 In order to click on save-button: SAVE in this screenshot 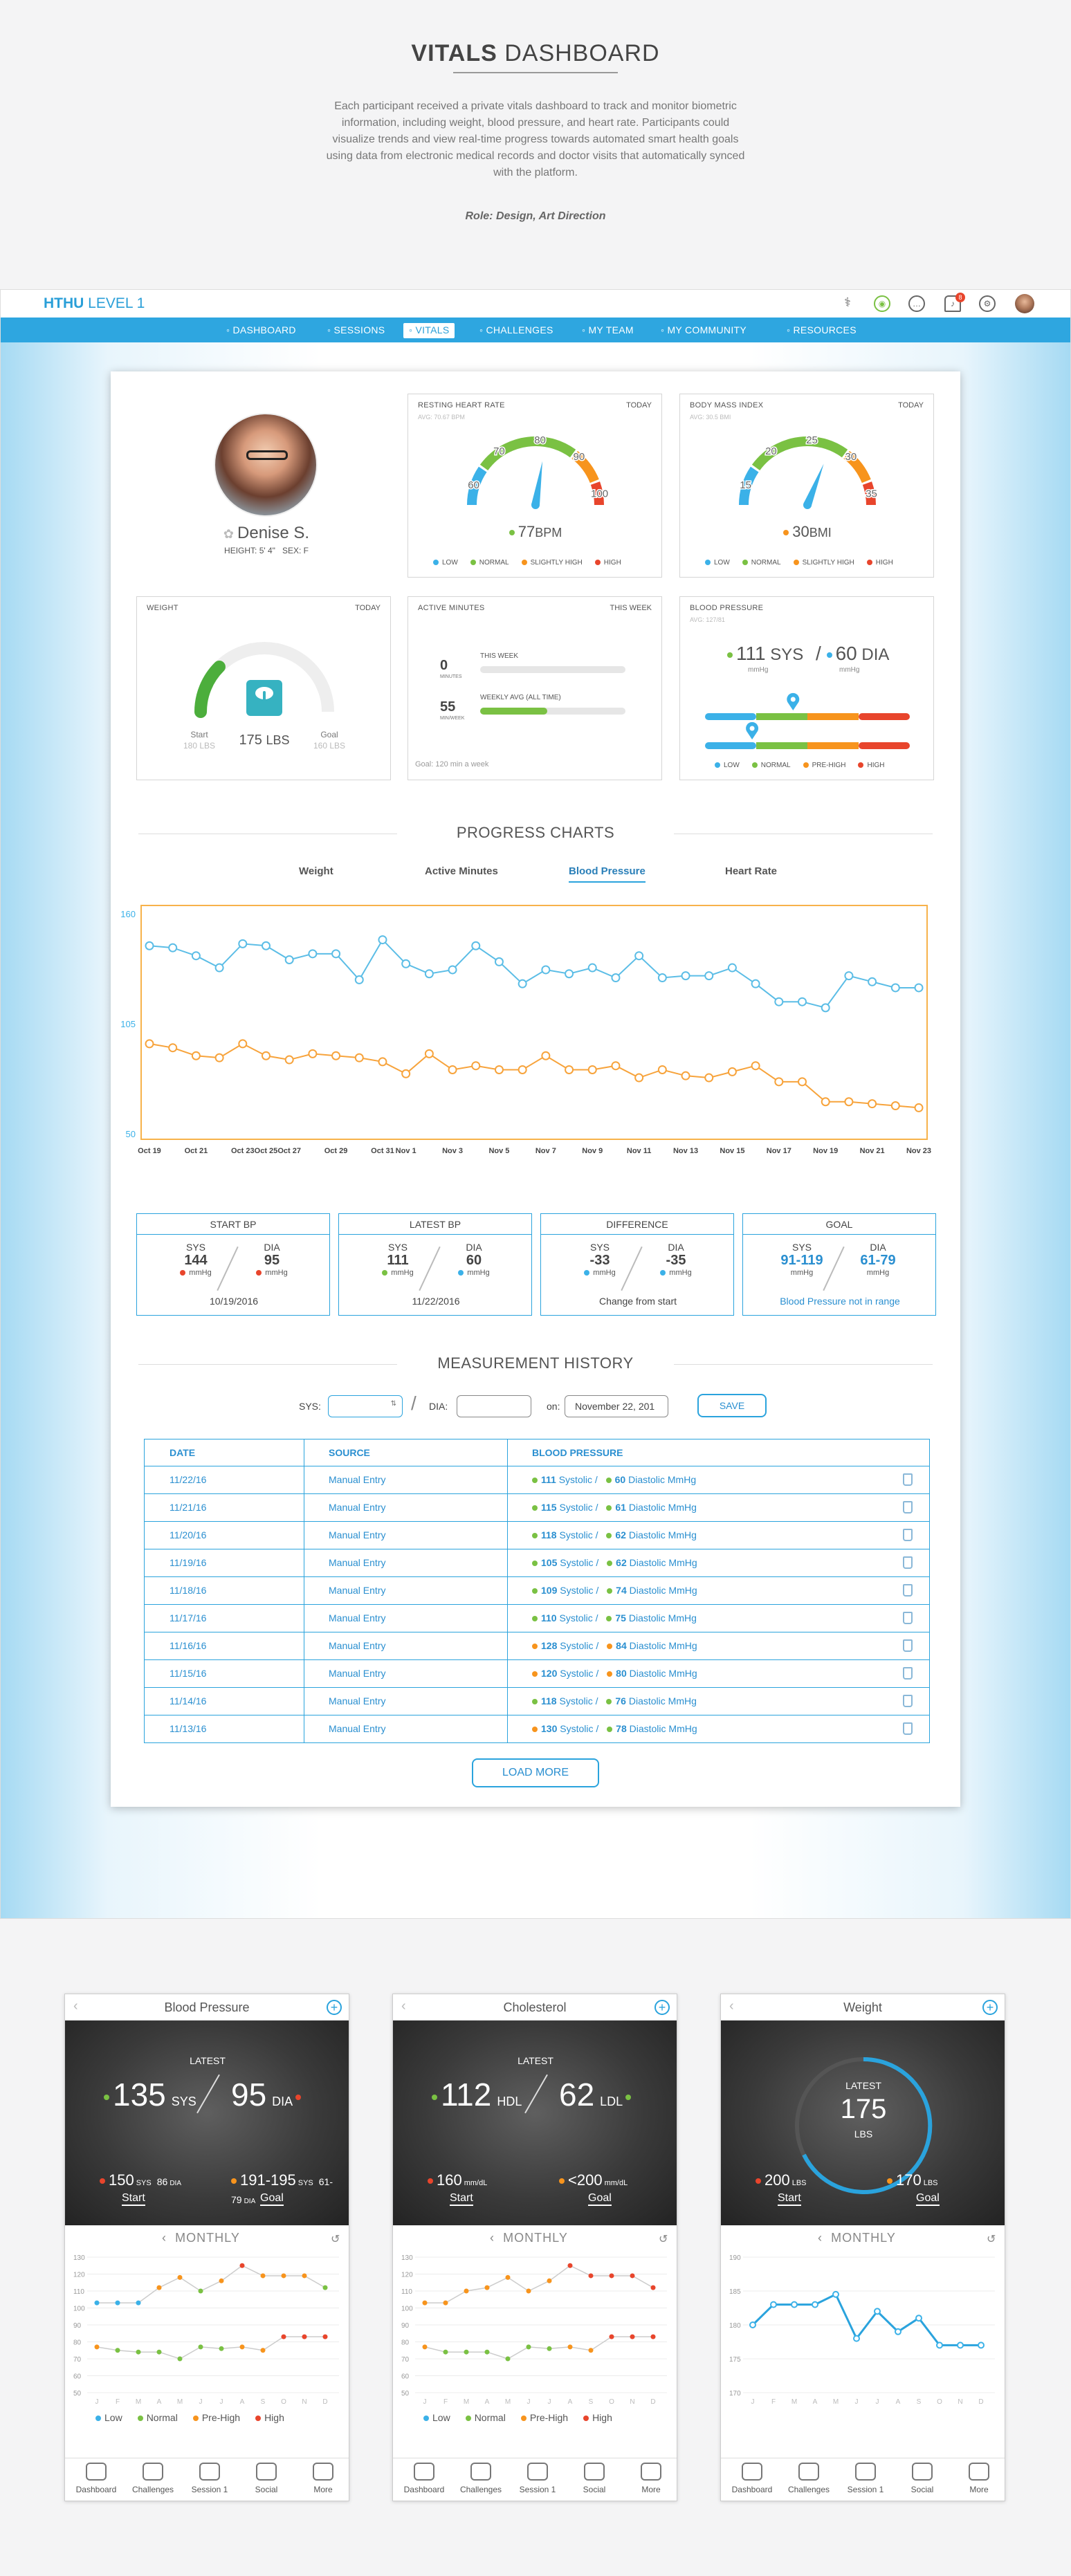, I will do `click(732, 1405)`.